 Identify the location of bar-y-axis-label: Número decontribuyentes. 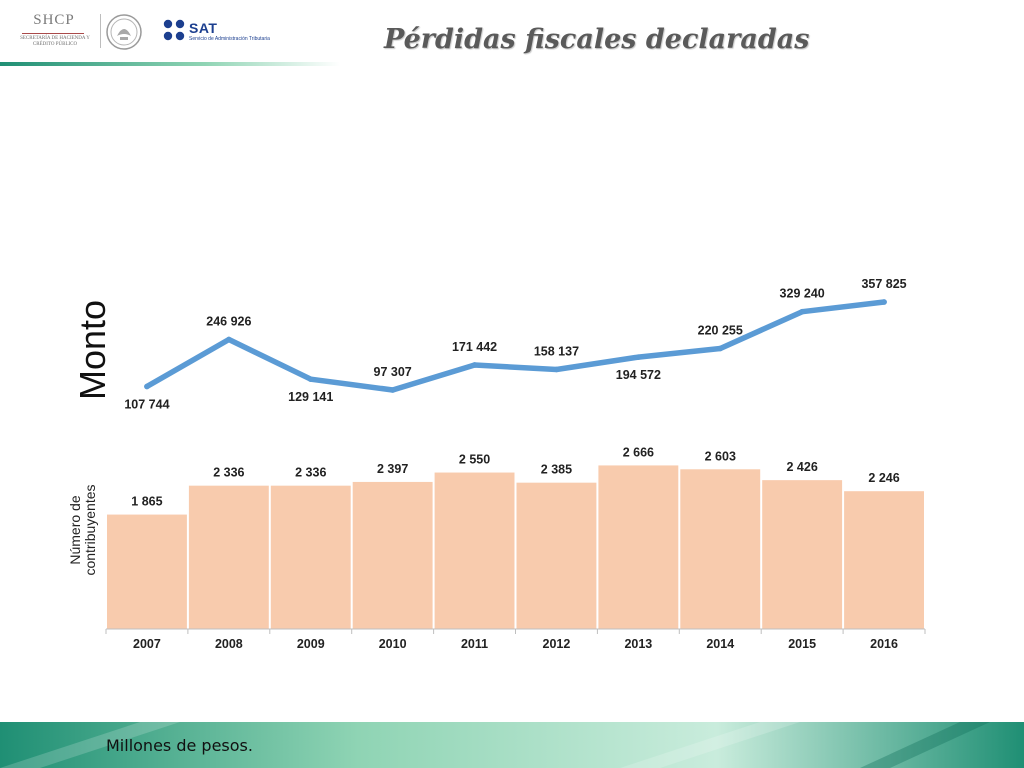
(82, 529).